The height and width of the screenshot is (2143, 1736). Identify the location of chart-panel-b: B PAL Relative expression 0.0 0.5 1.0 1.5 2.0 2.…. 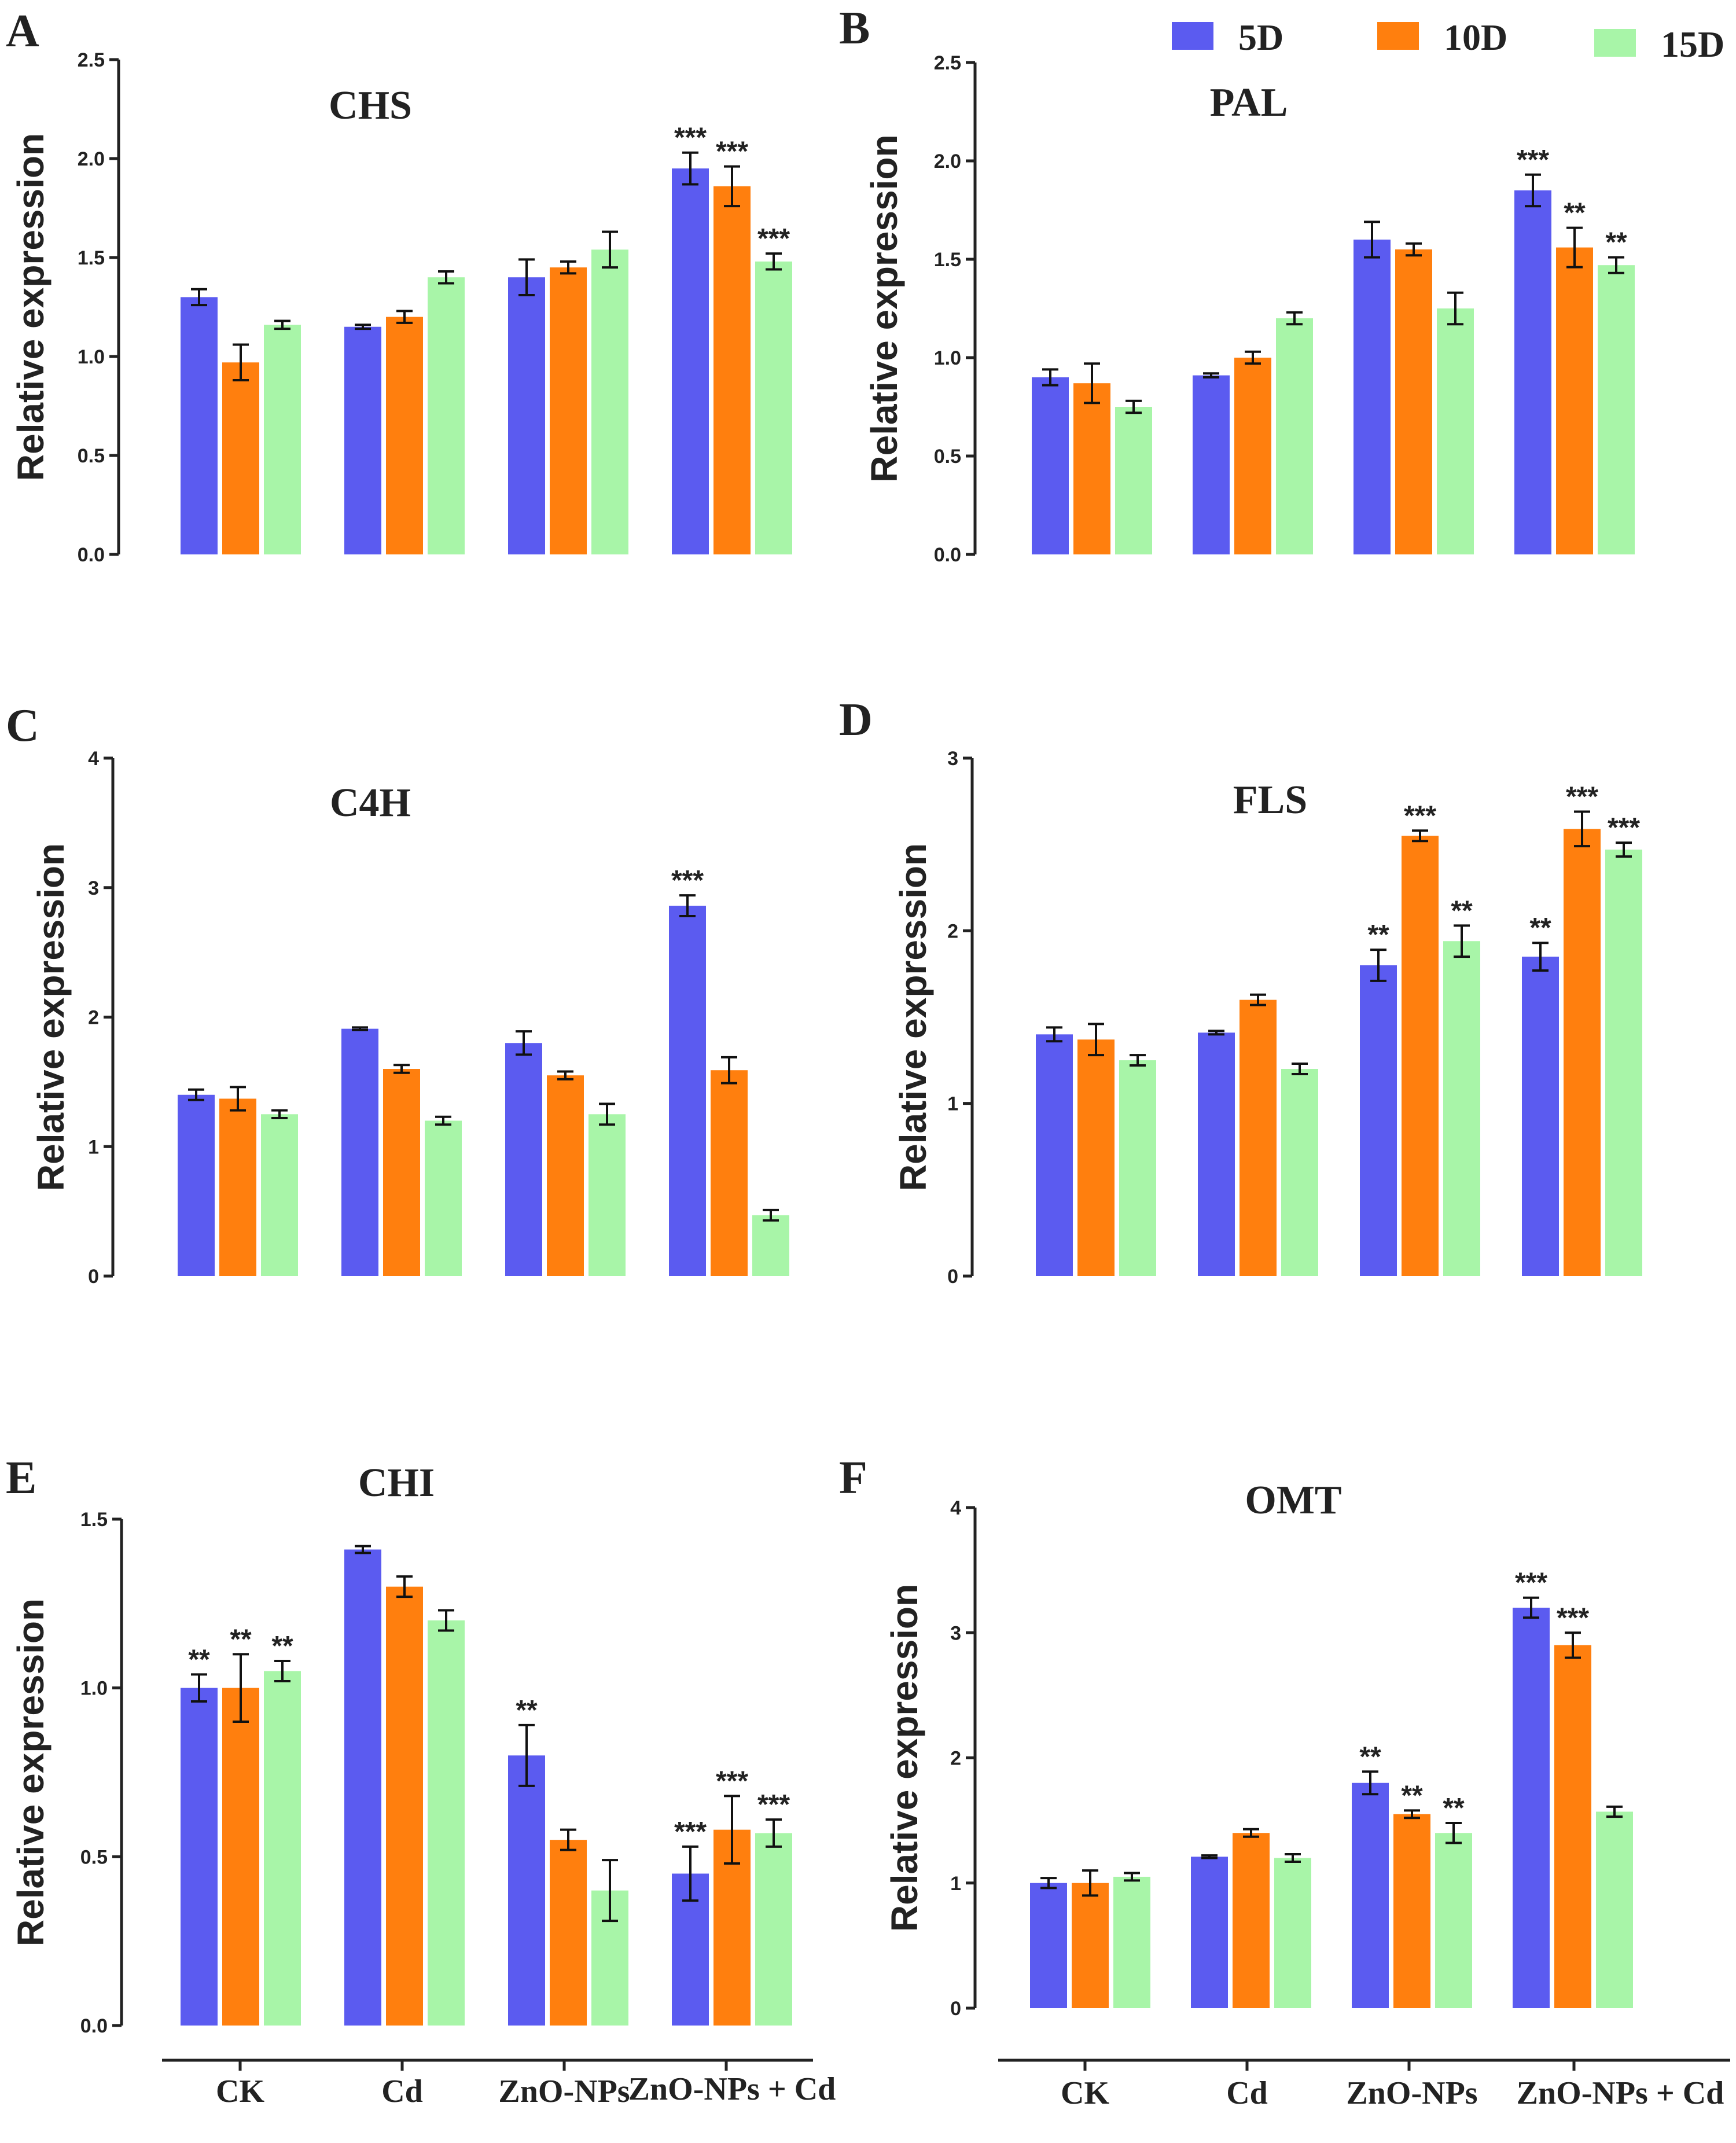
(1237, 284).